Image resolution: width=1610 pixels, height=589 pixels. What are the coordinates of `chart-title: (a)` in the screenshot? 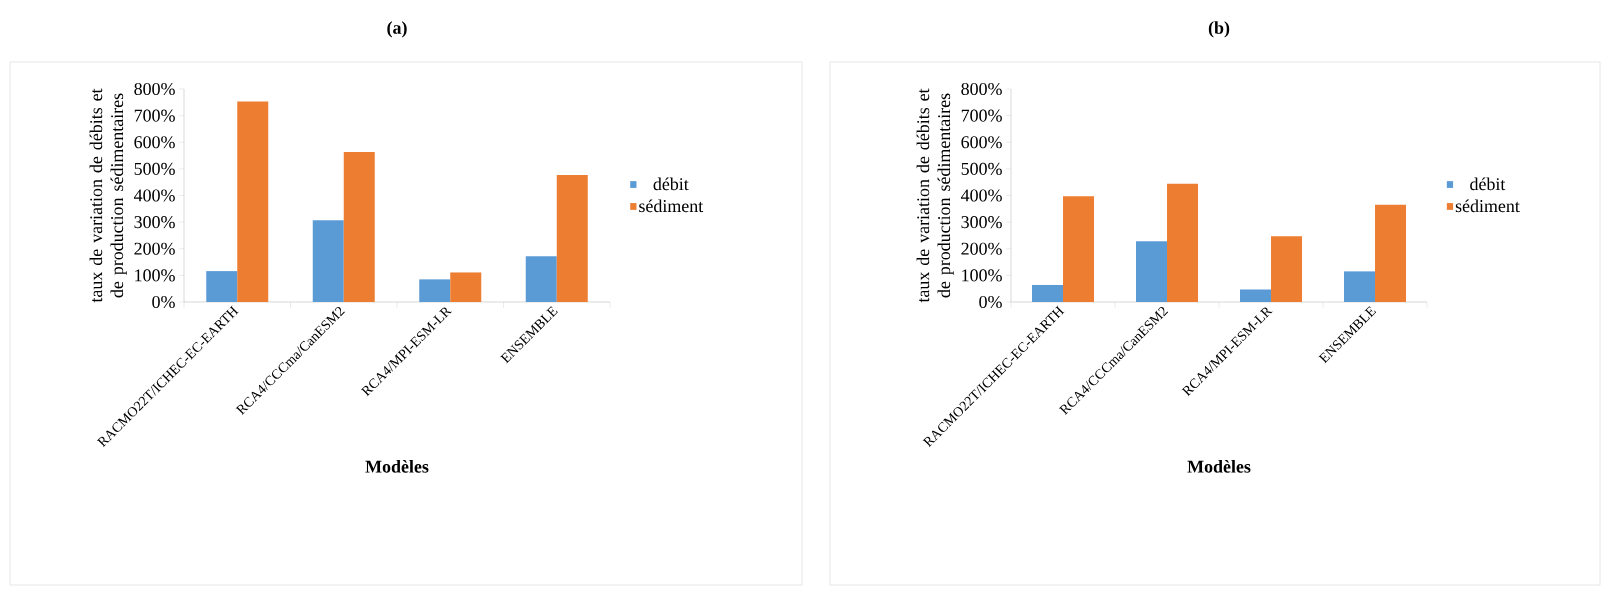 It's located at (397, 29).